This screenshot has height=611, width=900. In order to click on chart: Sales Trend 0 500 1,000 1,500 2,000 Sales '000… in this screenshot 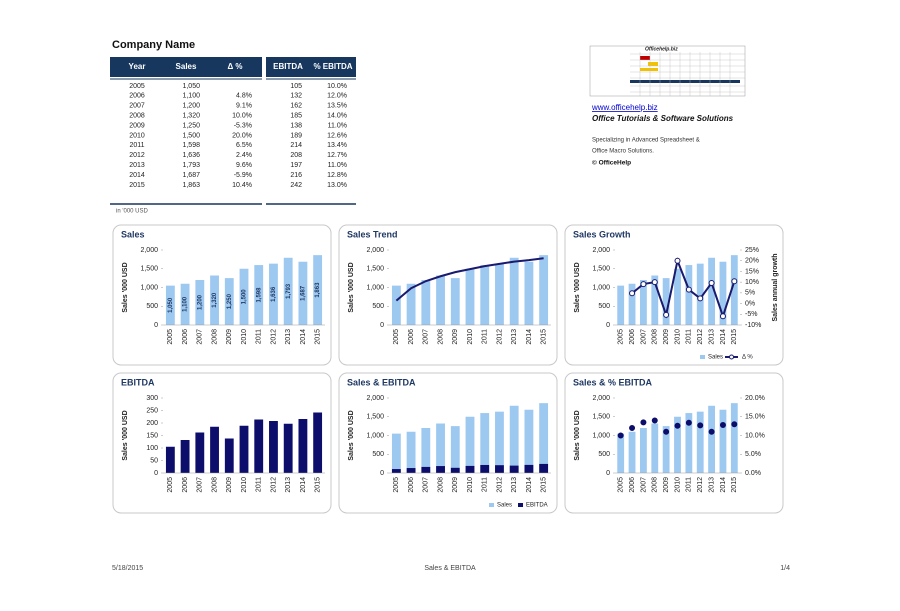, I will do `click(448, 295)`.